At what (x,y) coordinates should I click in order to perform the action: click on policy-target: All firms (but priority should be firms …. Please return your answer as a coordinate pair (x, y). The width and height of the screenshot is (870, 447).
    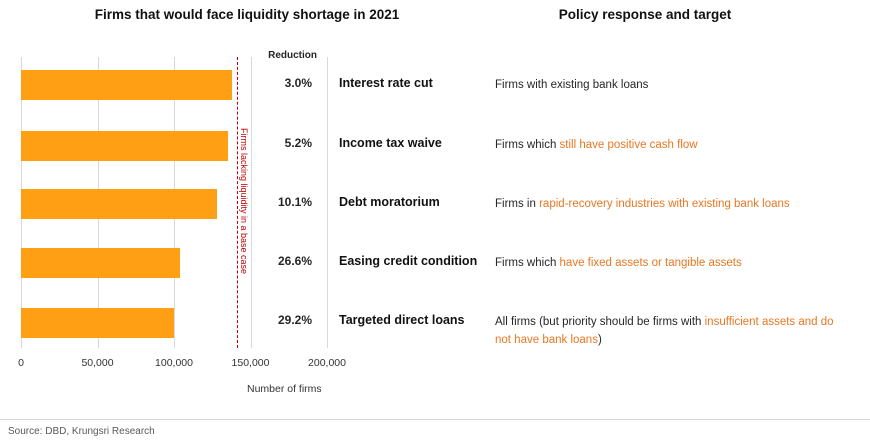
    Looking at the image, I should click on (669, 331).